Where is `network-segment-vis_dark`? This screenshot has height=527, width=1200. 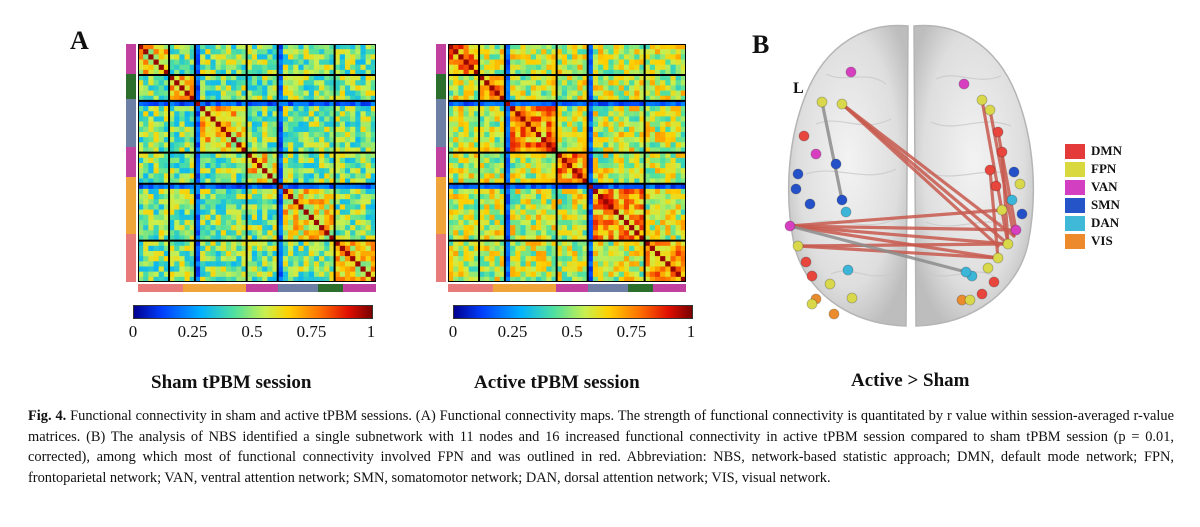 network-segment-vis_dark is located at coordinates (441, 86).